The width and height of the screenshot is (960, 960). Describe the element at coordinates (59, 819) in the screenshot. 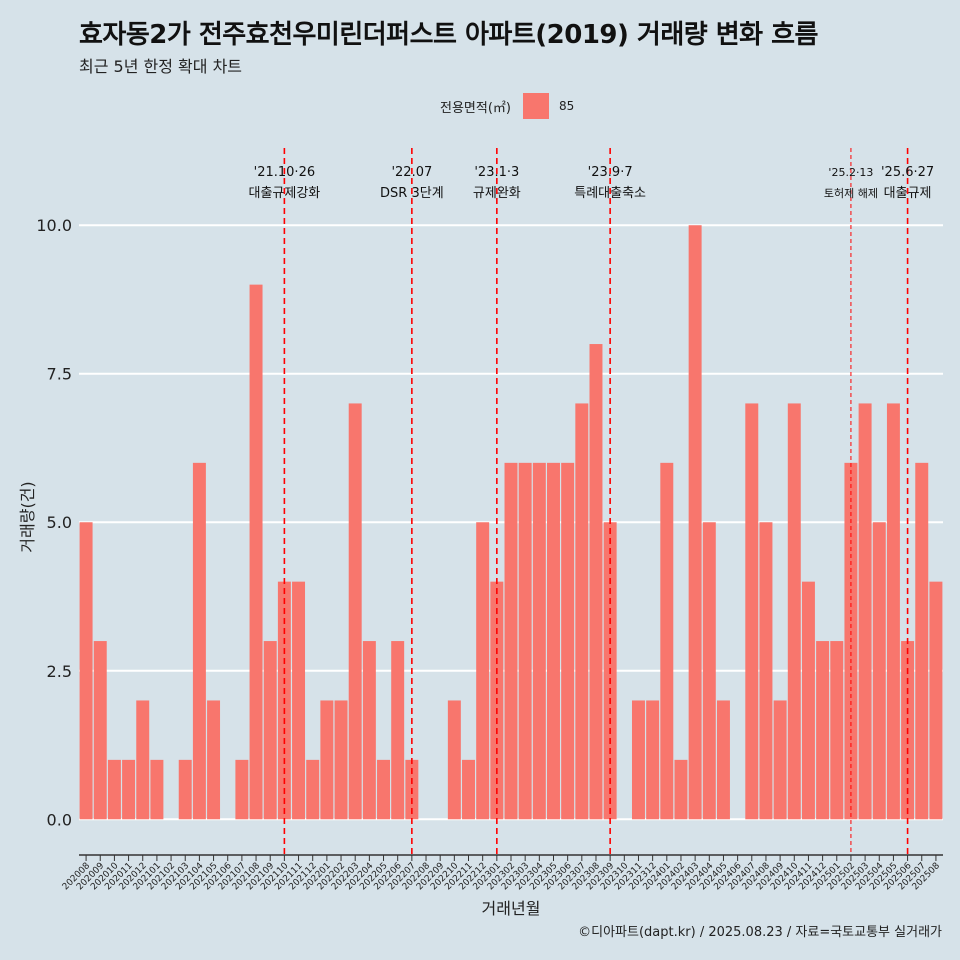

I see `y-tick-label: 0.0` at that location.